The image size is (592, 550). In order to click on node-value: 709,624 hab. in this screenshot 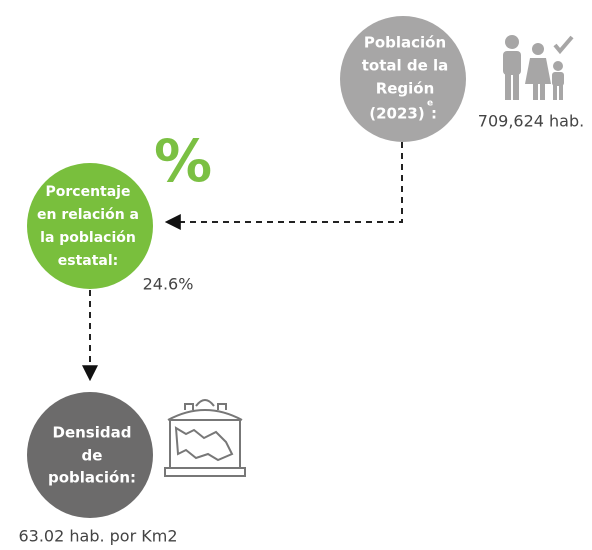, I will do `click(531, 121)`.